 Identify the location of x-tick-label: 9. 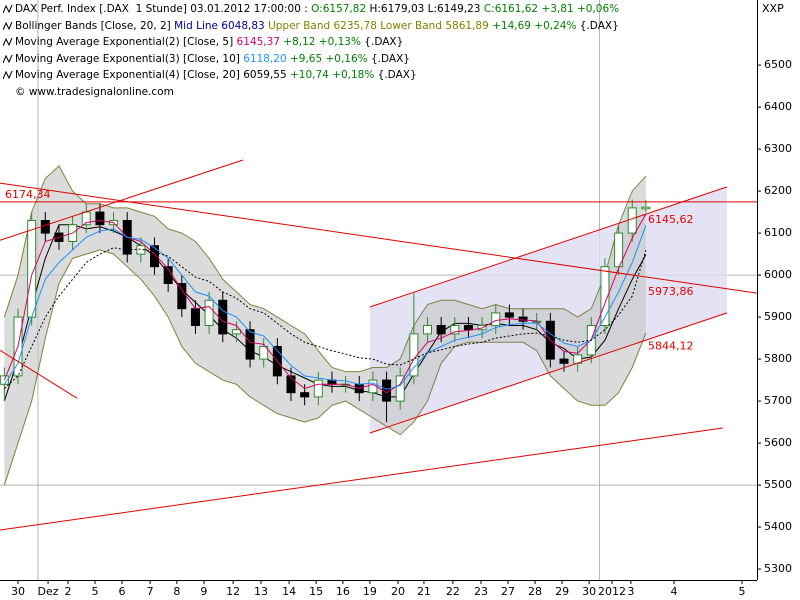
(203, 591).